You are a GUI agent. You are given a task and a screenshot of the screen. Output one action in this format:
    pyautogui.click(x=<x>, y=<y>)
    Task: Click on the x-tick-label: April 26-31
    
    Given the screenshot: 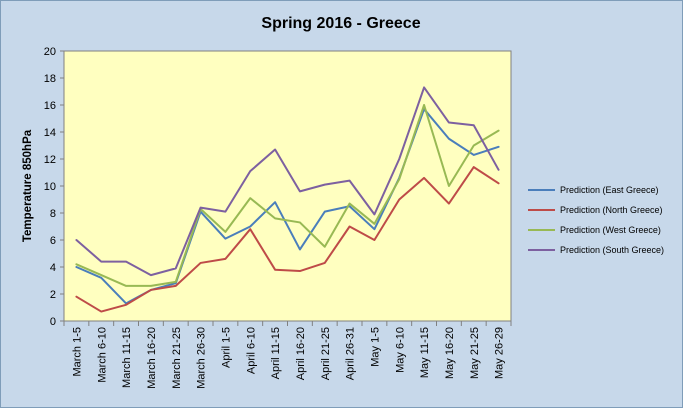 What is the action you would take?
    pyautogui.click(x=351, y=353)
    